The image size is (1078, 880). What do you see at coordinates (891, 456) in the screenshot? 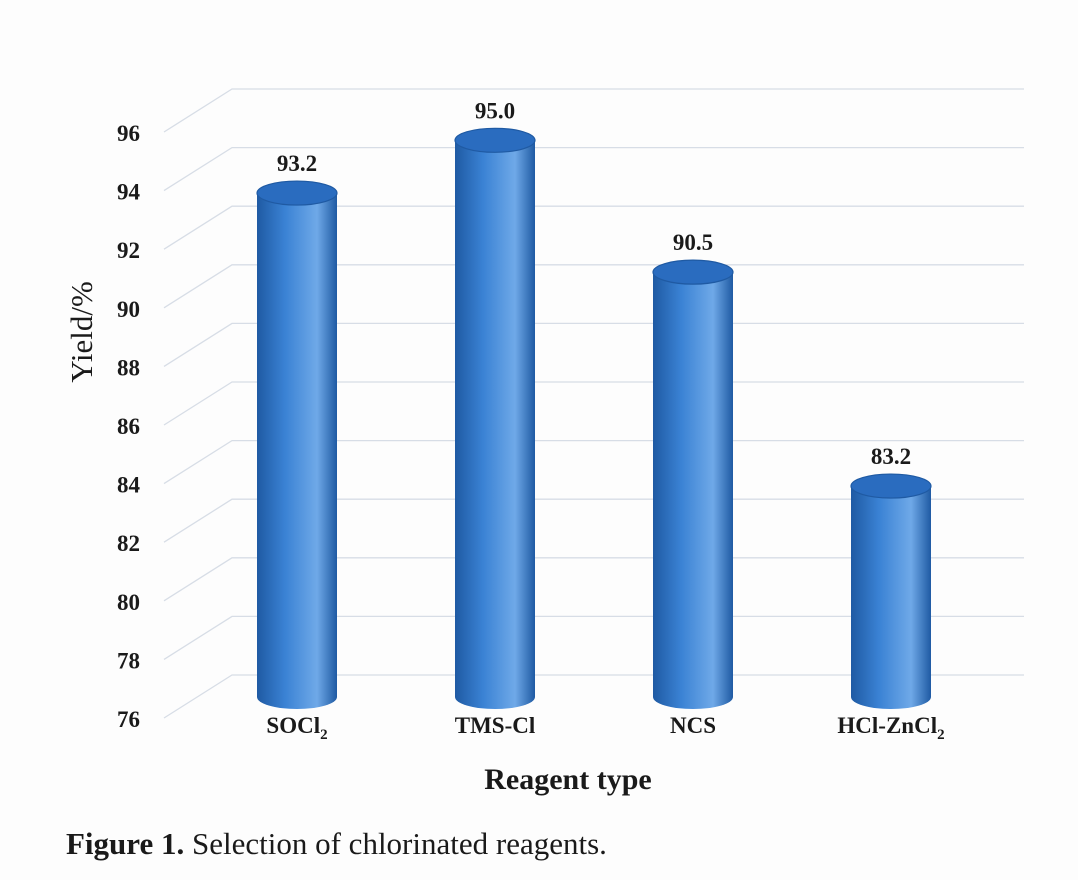
I see `data-label: 83.2` at bounding box center [891, 456].